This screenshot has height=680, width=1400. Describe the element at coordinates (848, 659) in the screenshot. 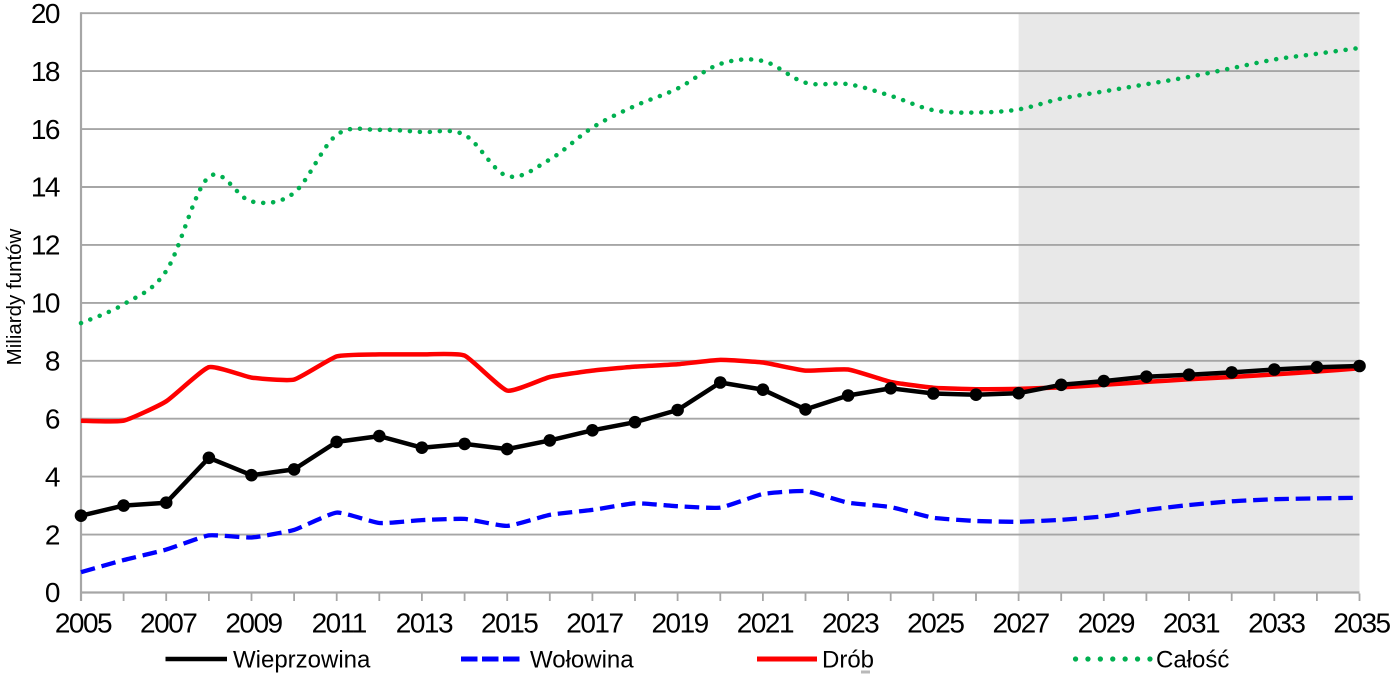

I see `svg-text: Drób` at that location.